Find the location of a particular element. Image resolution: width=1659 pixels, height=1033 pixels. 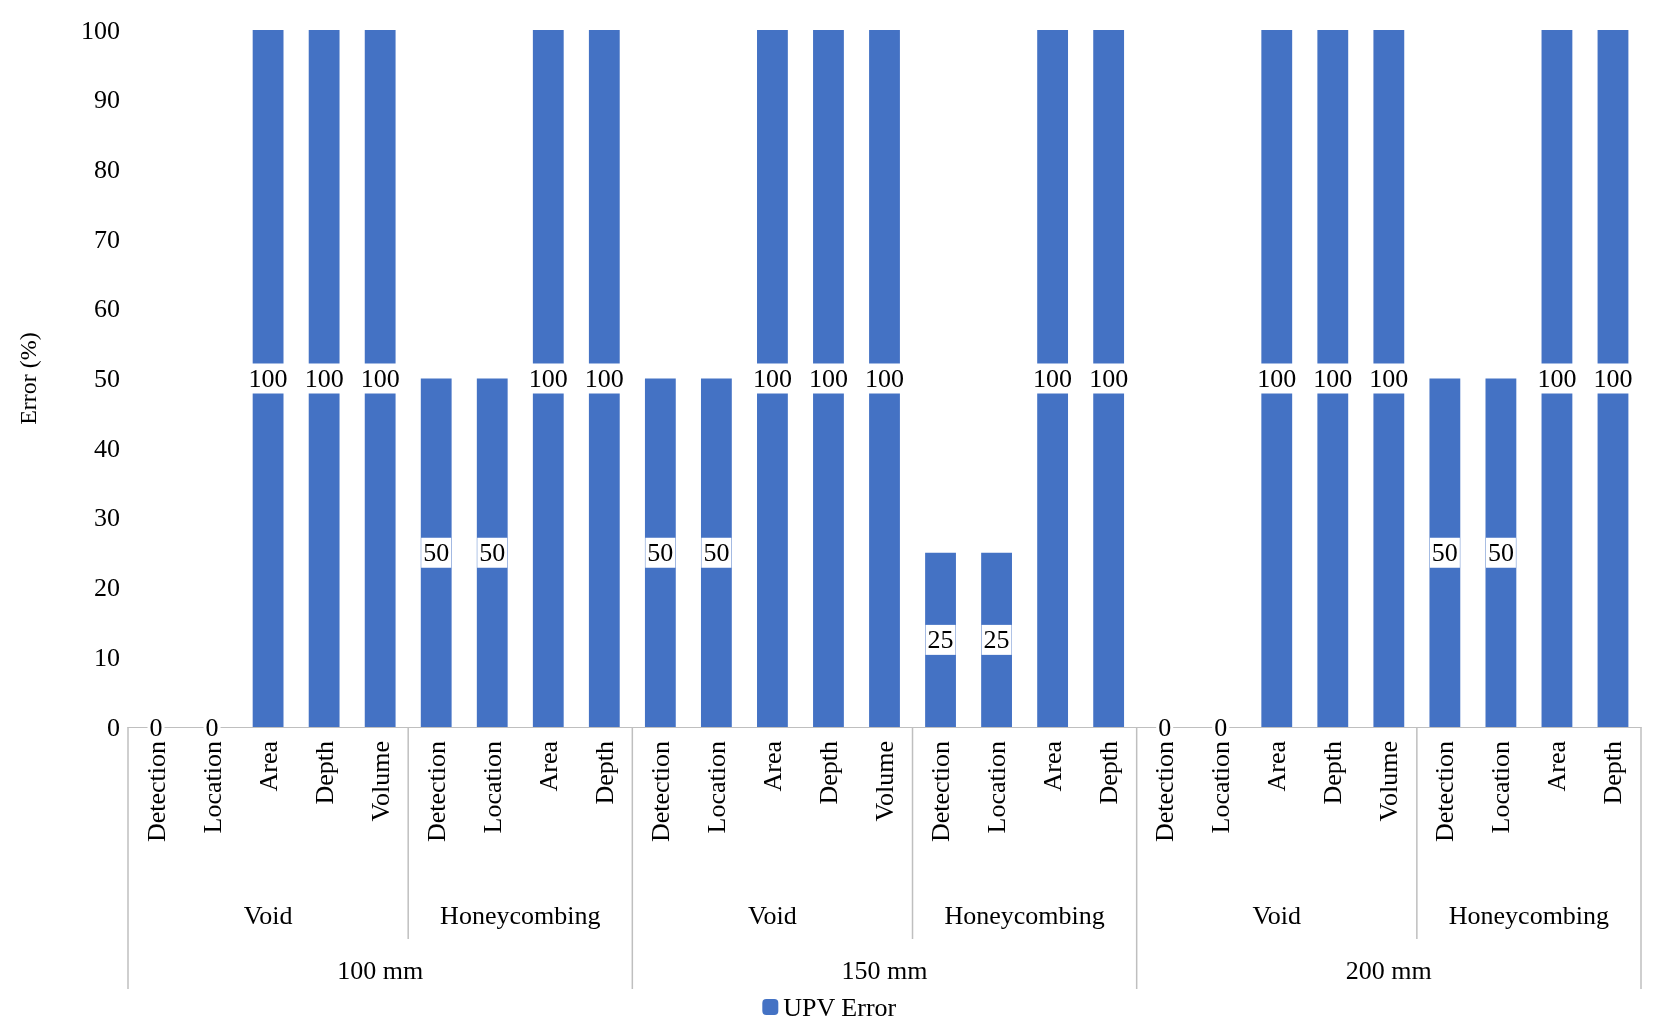

text: 100 mm is located at coordinates (380, 970).